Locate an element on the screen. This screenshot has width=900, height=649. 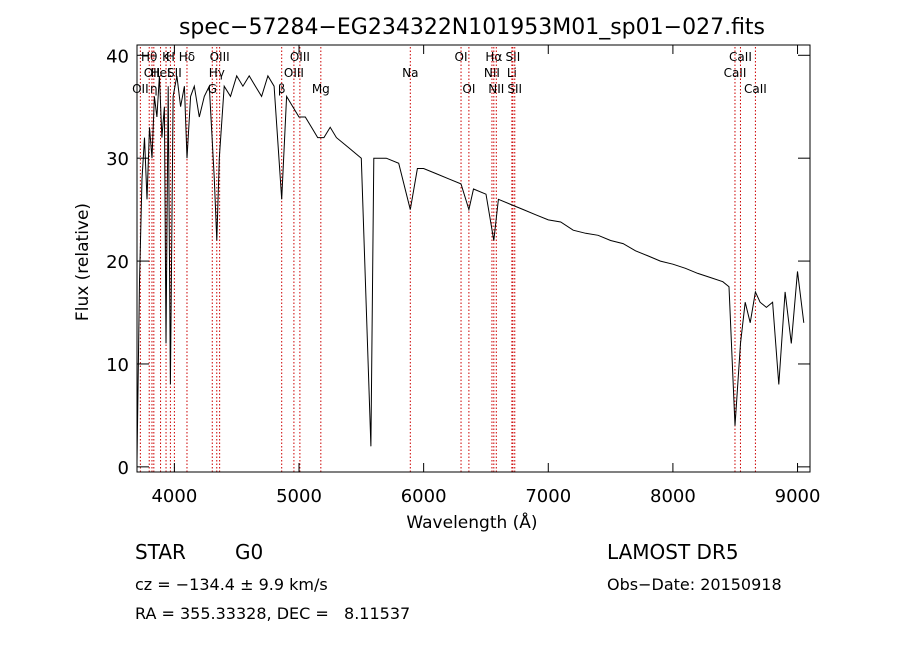
y-tick-label-1: 10 is located at coordinates (117, 365).